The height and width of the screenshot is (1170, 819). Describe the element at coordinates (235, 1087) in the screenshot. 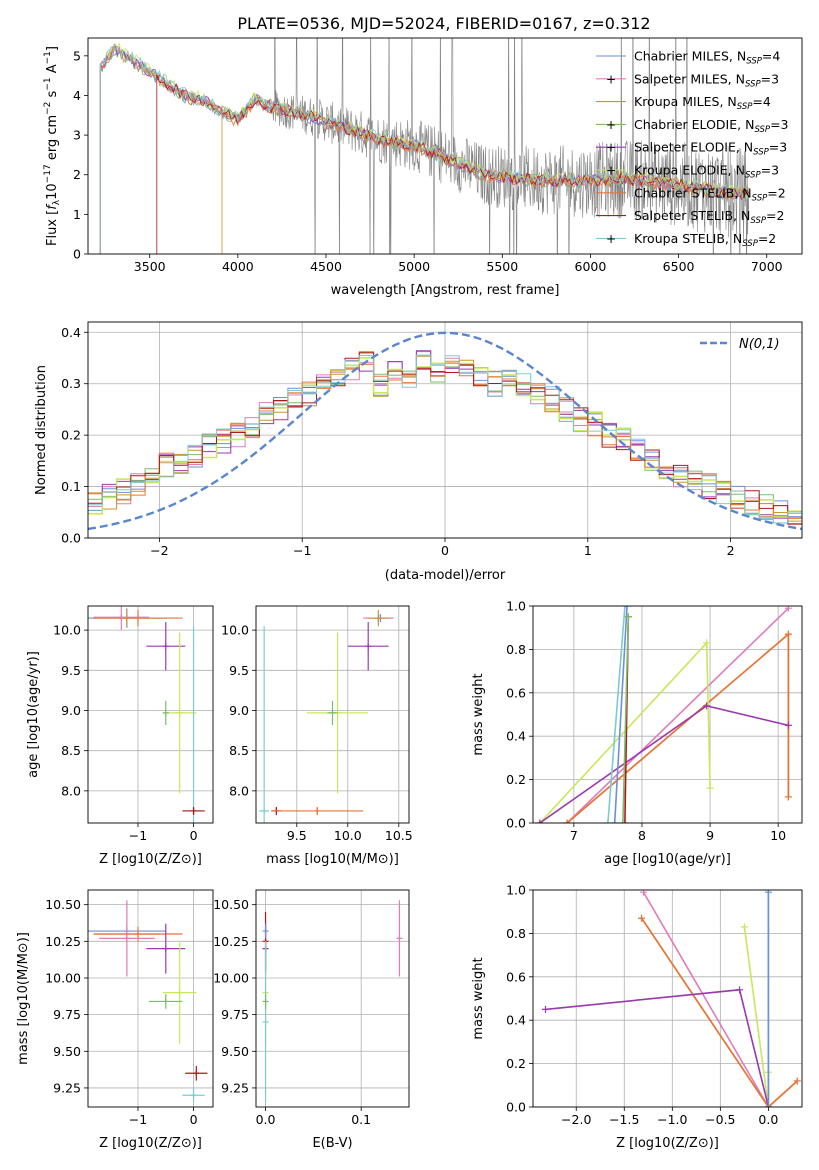

I see `y-tick-label: 9.25` at that location.